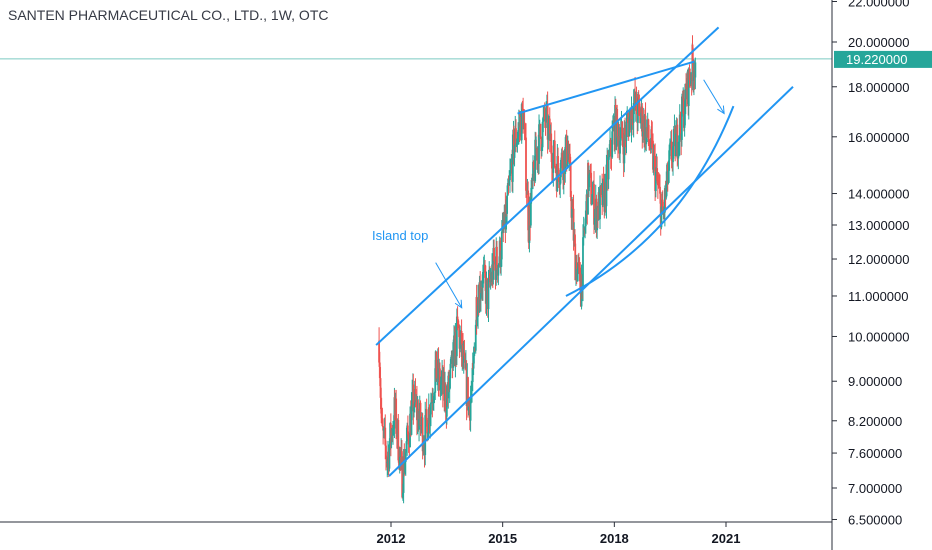 The width and height of the screenshot is (932, 550). What do you see at coordinates (458, 304) in the screenshot?
I see `arrow-head` at bounding box center [458, 304].